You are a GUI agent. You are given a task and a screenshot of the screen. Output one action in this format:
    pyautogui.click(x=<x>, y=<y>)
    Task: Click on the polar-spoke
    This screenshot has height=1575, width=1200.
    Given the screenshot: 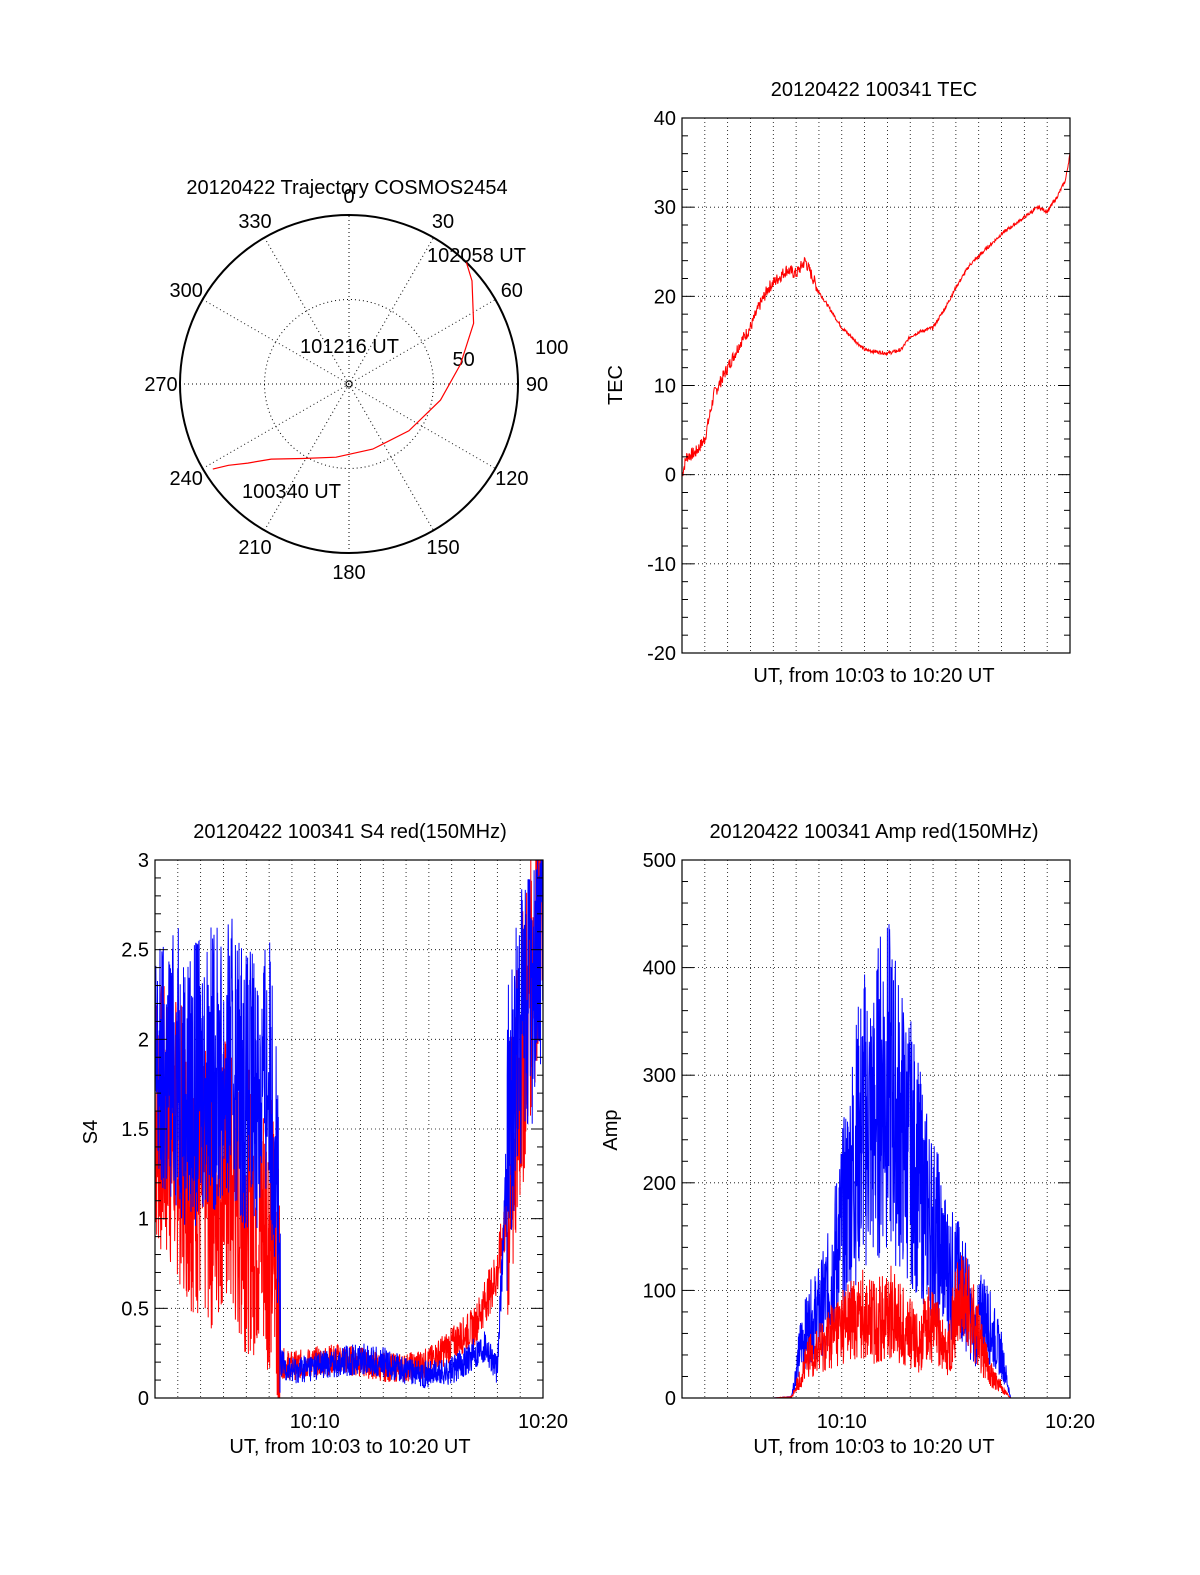 What is the action you would take?
    pyautogui.click(x=349, y=384)
    